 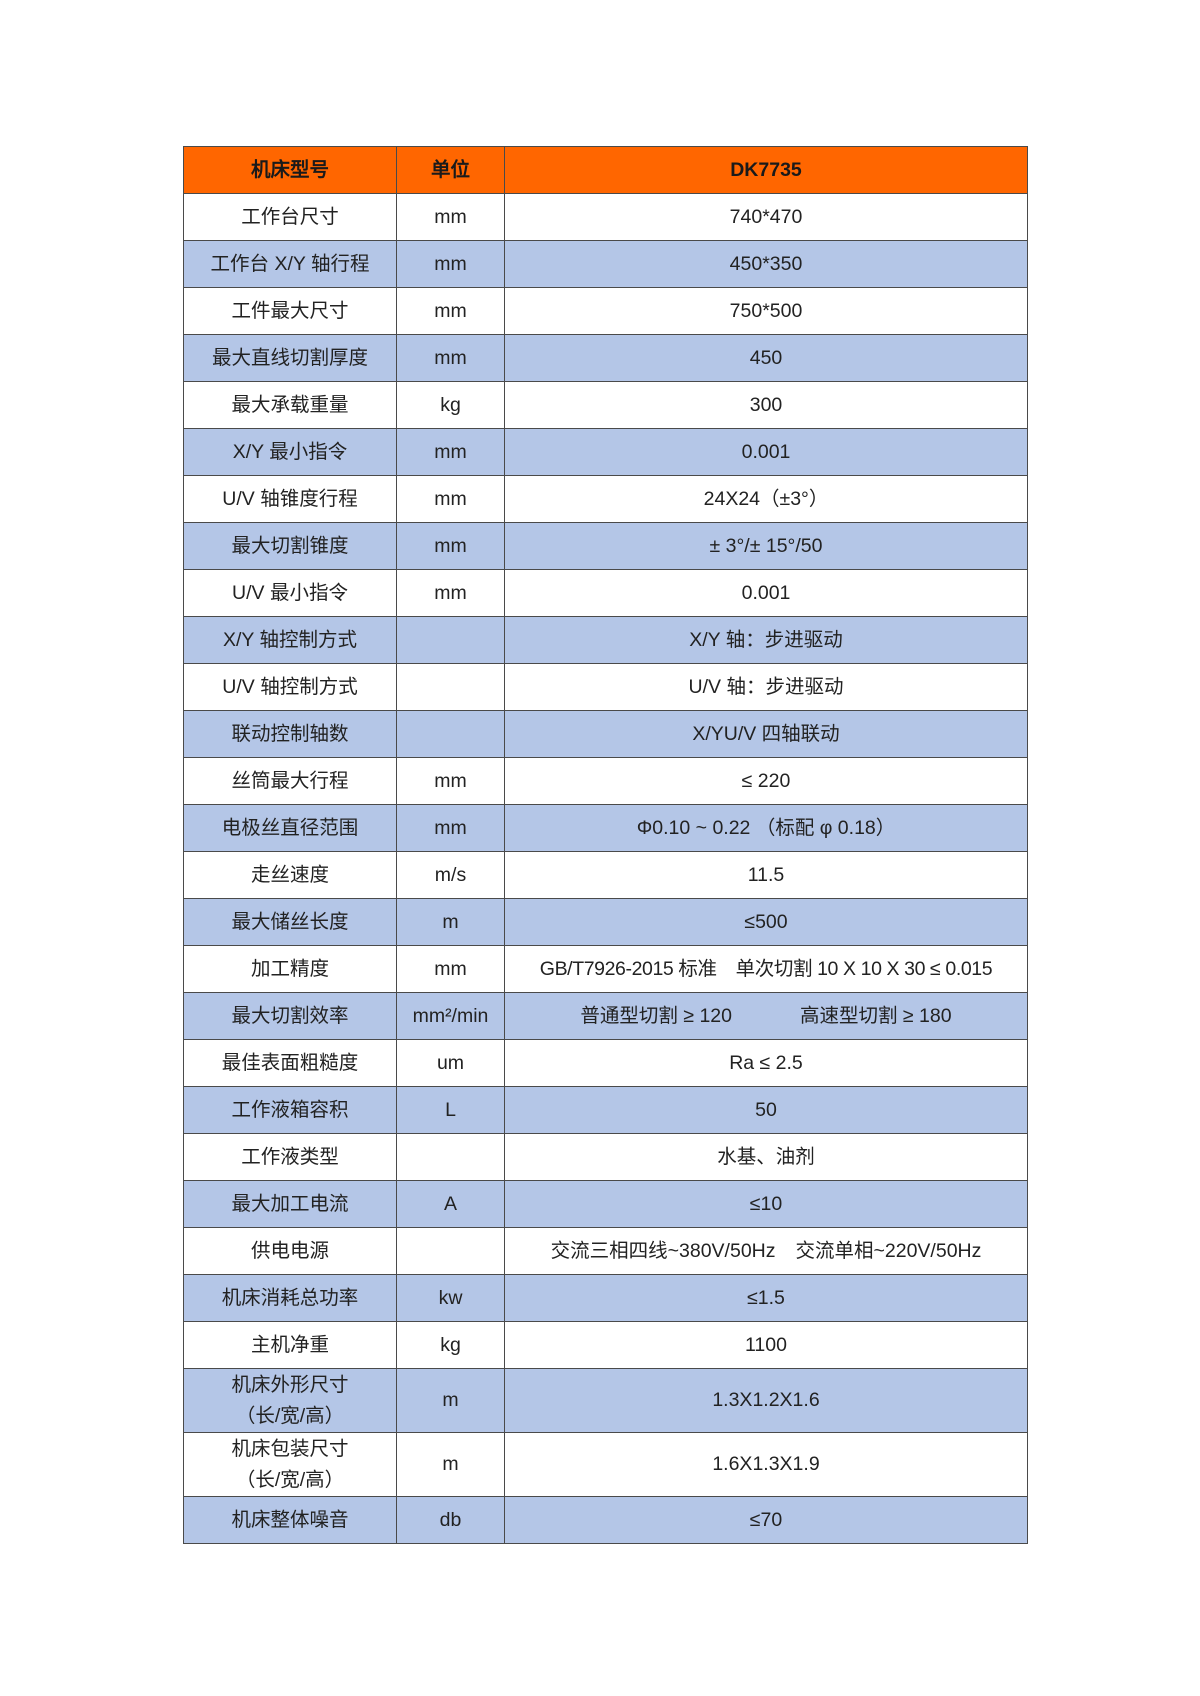 I want to click on spec-name-cell: 联动控制轴数, so click(x=290, y=734).